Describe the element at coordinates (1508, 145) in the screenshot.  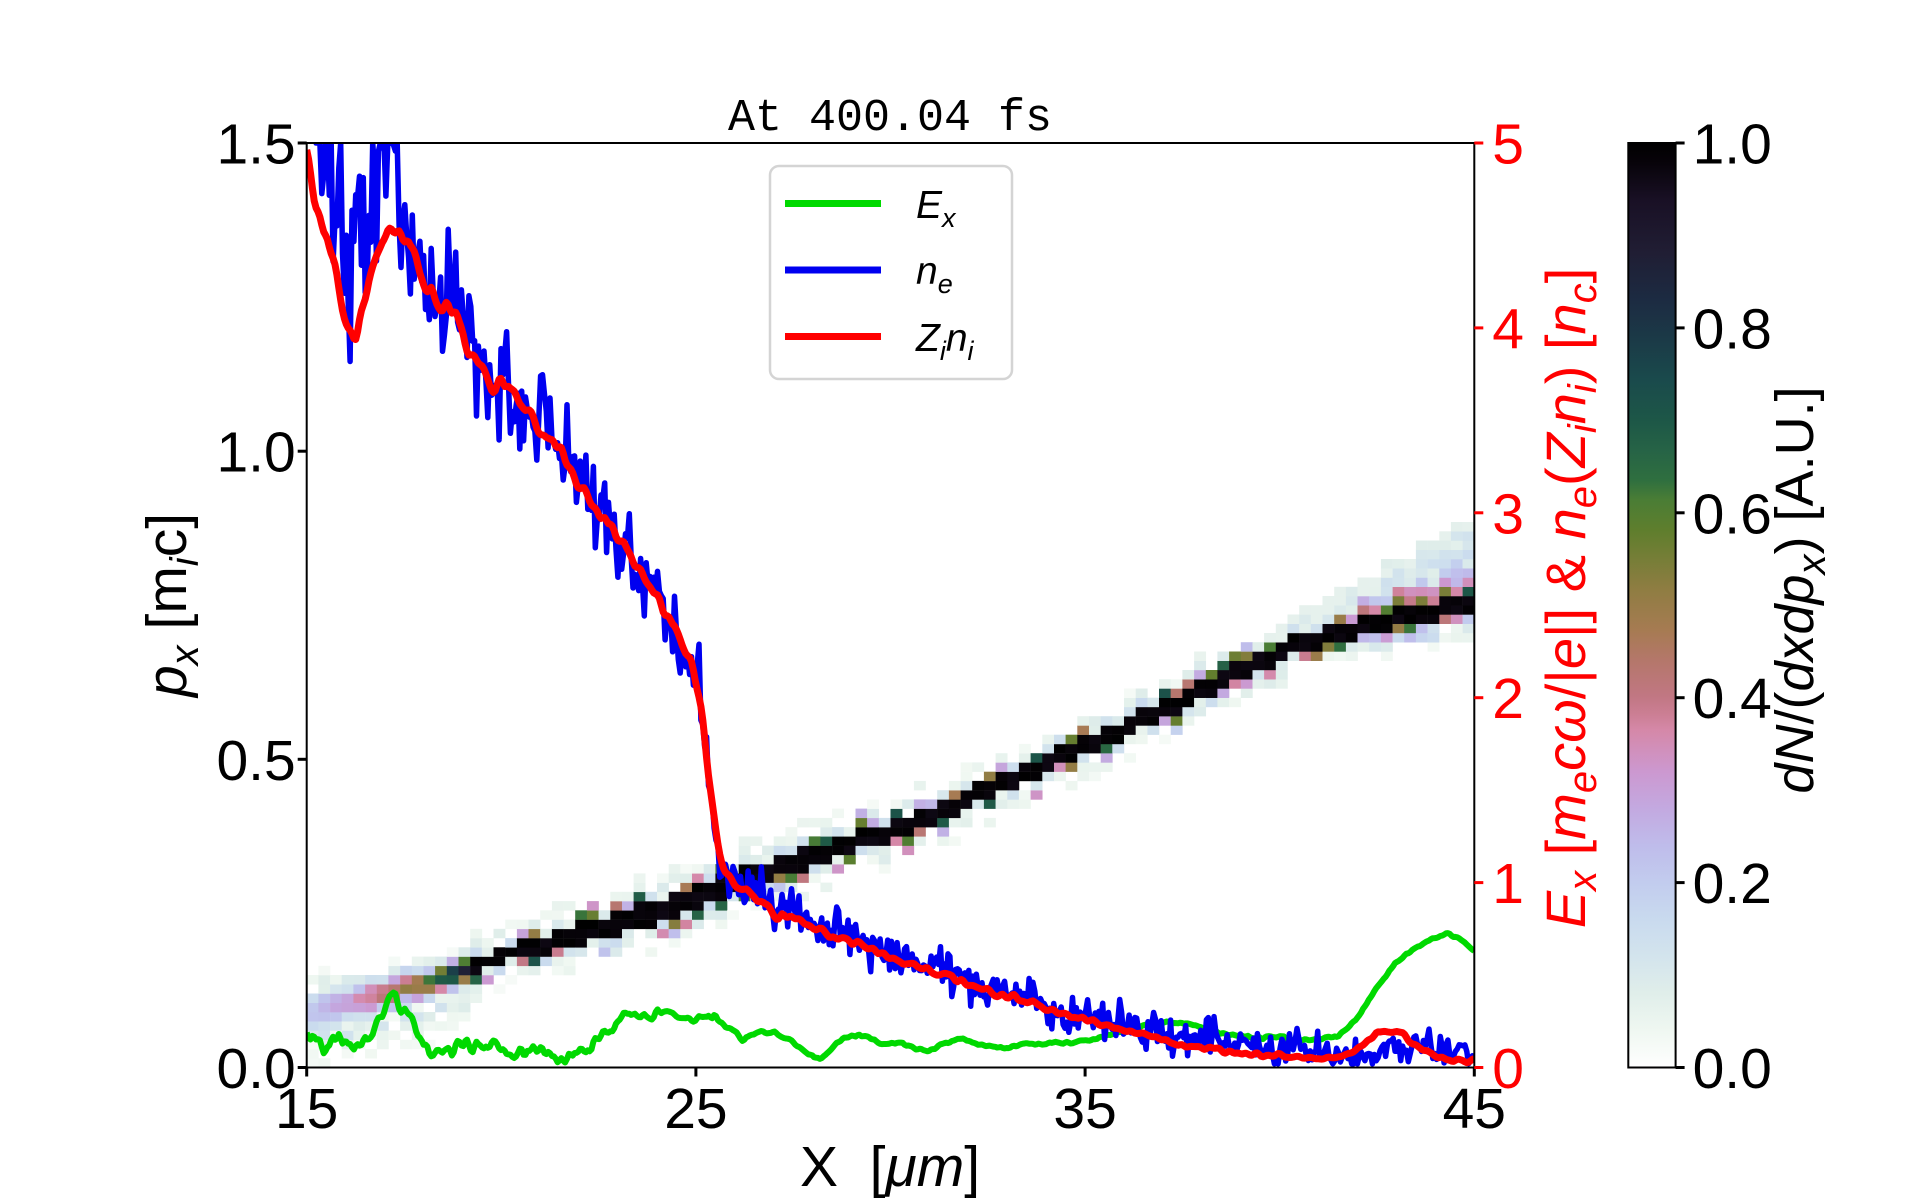
I see `svg-text: 5` at that location.